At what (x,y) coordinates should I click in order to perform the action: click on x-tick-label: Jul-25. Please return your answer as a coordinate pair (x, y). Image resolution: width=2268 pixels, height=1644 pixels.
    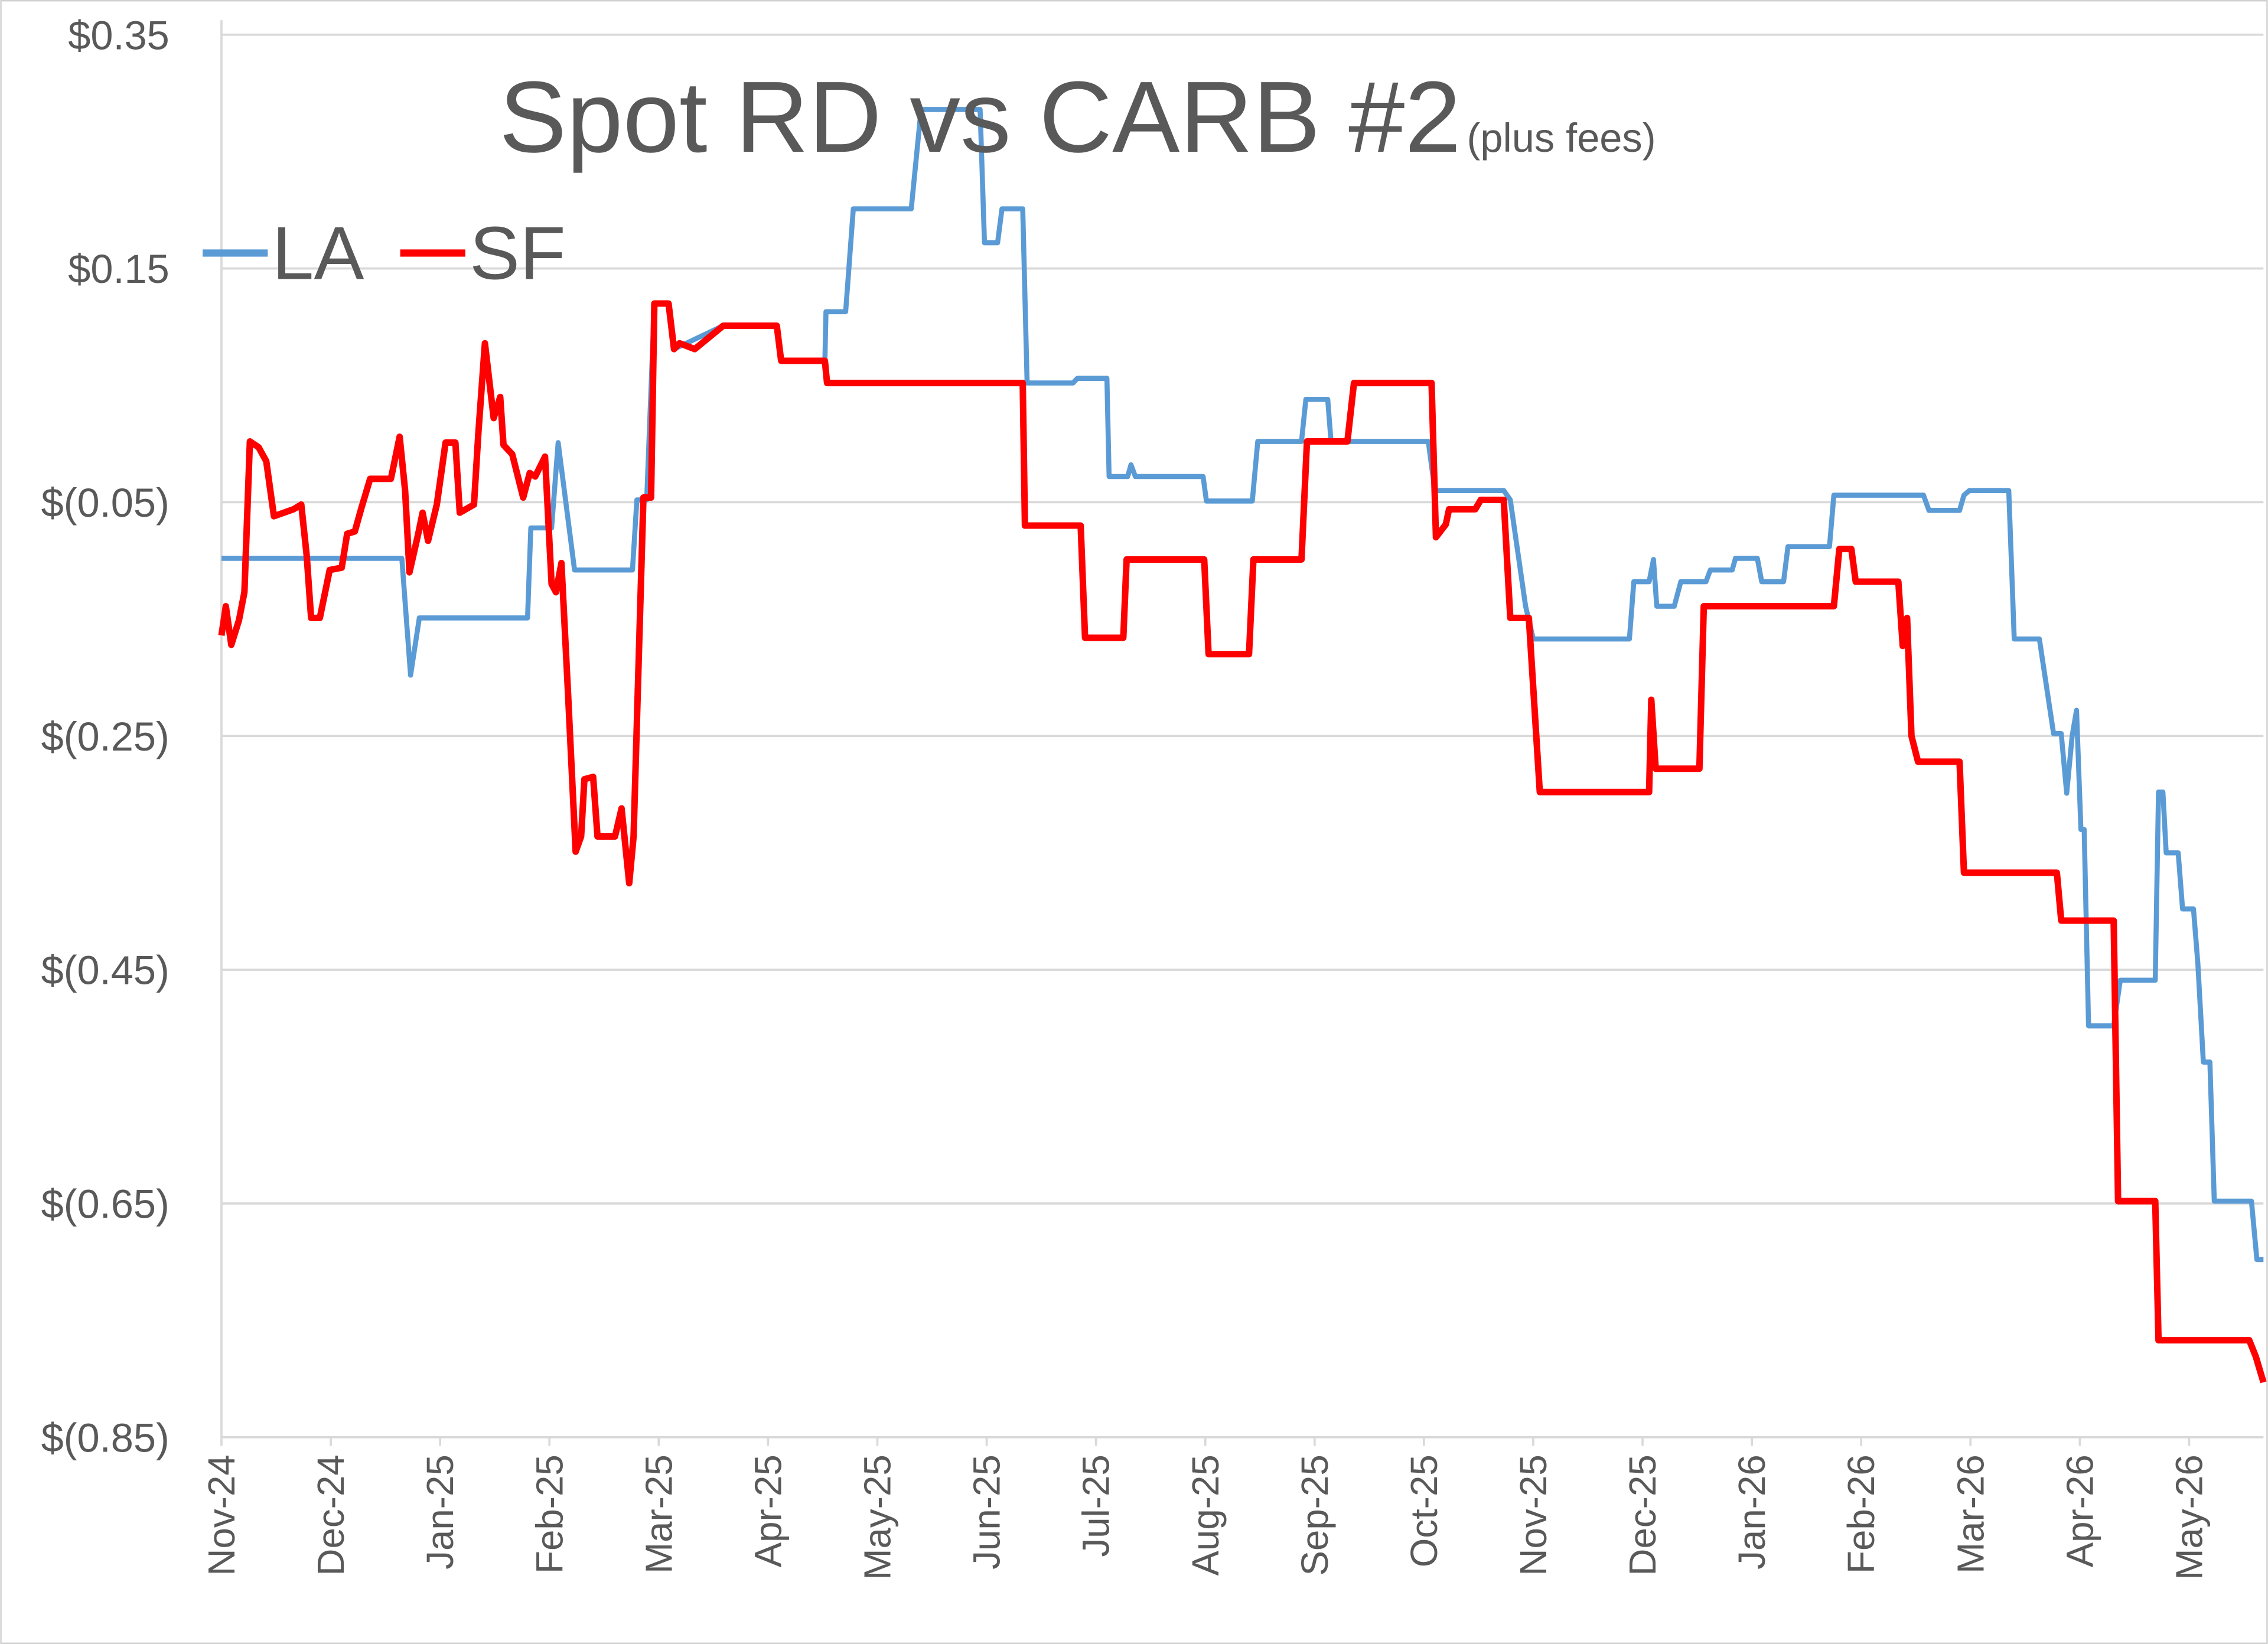
    Looking at the image, I should click on (1096, 1505).